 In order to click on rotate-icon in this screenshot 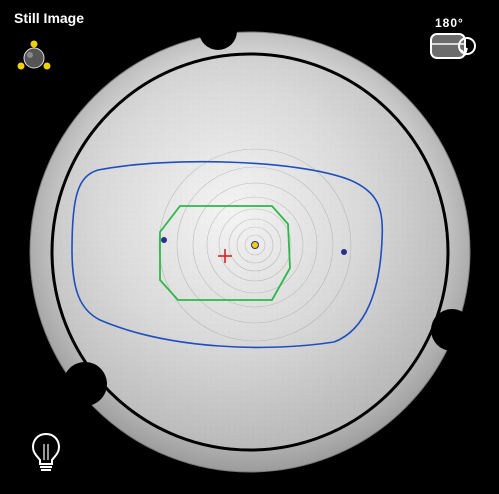, I will do `click(453, 46)`.